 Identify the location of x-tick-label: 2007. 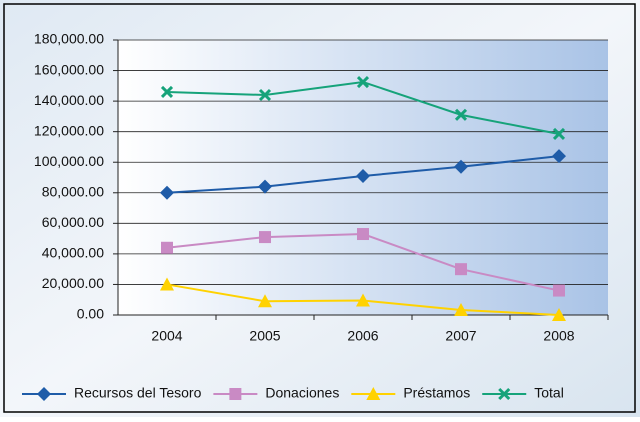
(460, 336).